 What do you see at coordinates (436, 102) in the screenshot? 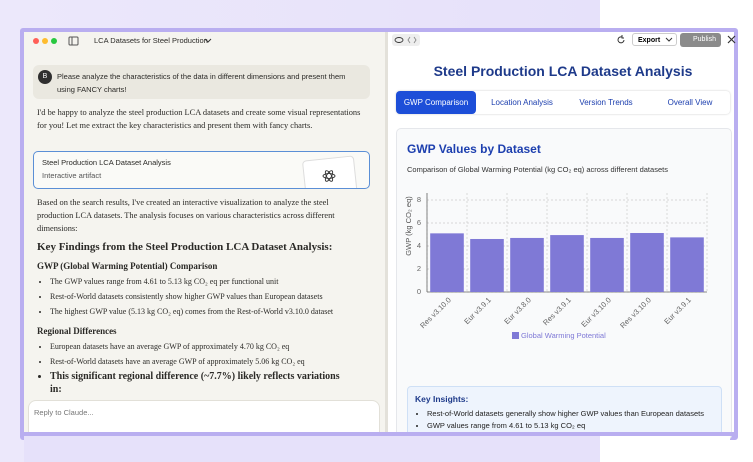
I see `tab-active: GWP Comparison` at bounding box center [436, 102].